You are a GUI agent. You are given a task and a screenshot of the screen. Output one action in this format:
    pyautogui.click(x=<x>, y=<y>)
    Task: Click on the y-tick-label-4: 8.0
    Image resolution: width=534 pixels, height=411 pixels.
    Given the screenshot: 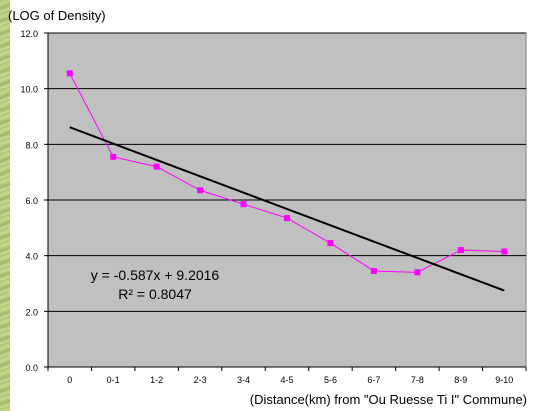 What is the action you would take?
    pyautogui.click(x=31, y=145)
    